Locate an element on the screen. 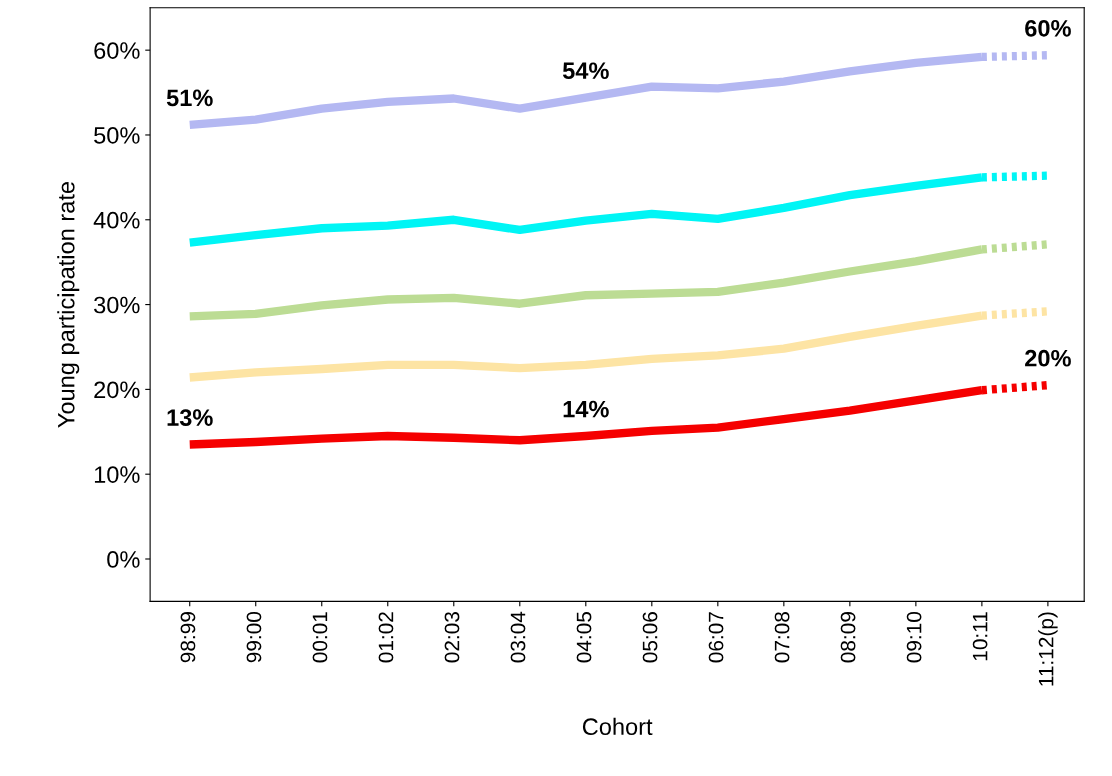  x-tick-label: 06:07 is located at coordinates (716, 637).